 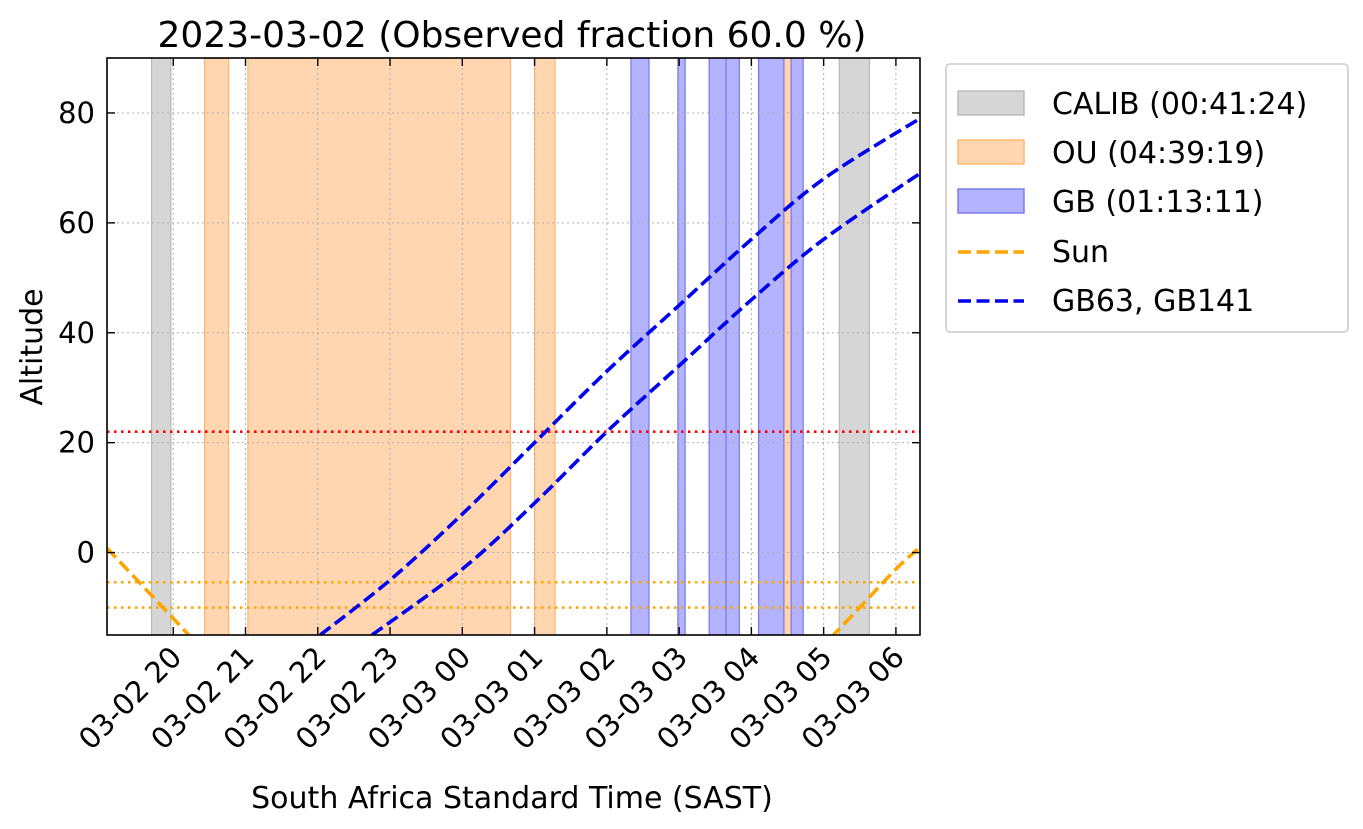 I want to click on y-tick-label: 80, so click(x=76, y=113).